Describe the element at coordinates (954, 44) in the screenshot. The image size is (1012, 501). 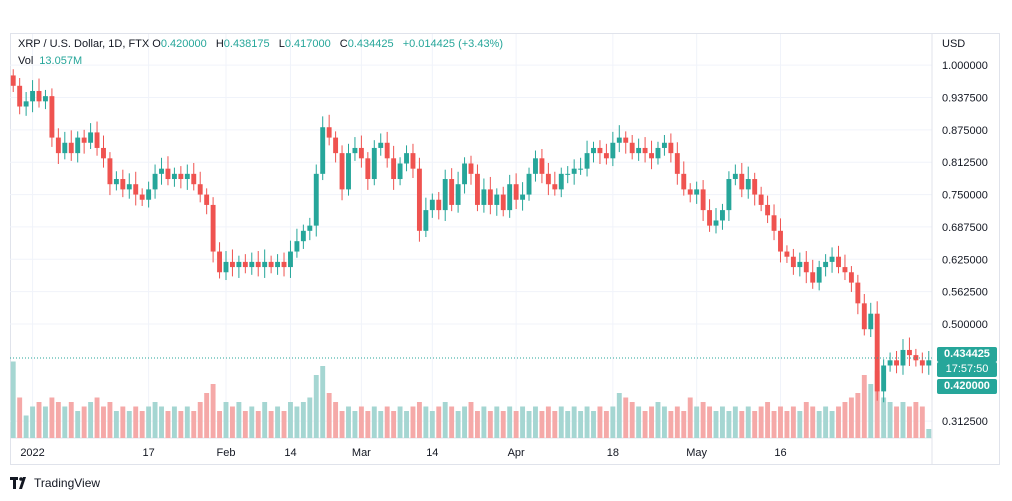
I see `currency-label: USD` at that location.